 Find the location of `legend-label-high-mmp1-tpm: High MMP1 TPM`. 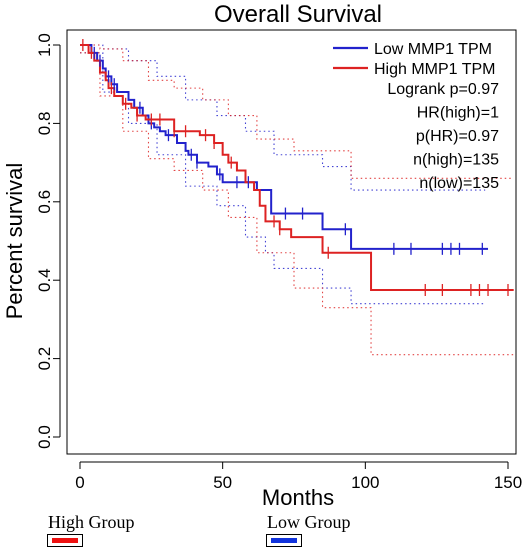

legend-label-high-mmp1-tpm: High MMP1 TPM is located at coordinates (435, 69).